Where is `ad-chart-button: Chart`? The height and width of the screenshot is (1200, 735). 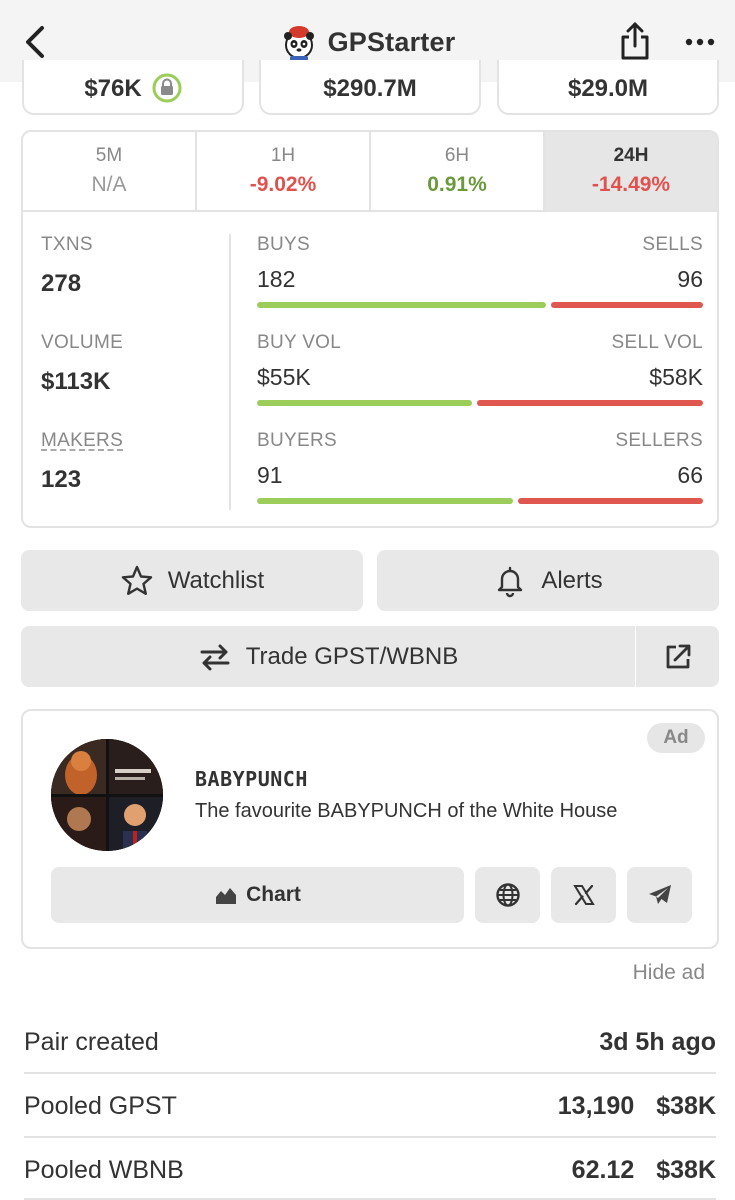 ad-chart-button: Chart is located at coordinates (257, 895).